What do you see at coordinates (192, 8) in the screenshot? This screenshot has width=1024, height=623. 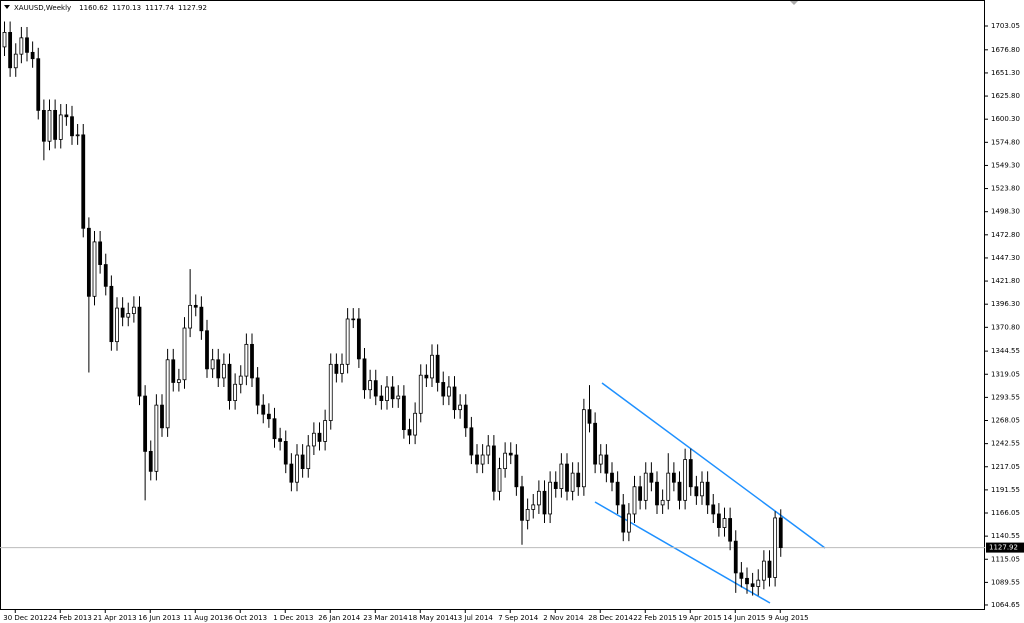 I see `header-value: 1127.92` at bounding box center [192, 8].